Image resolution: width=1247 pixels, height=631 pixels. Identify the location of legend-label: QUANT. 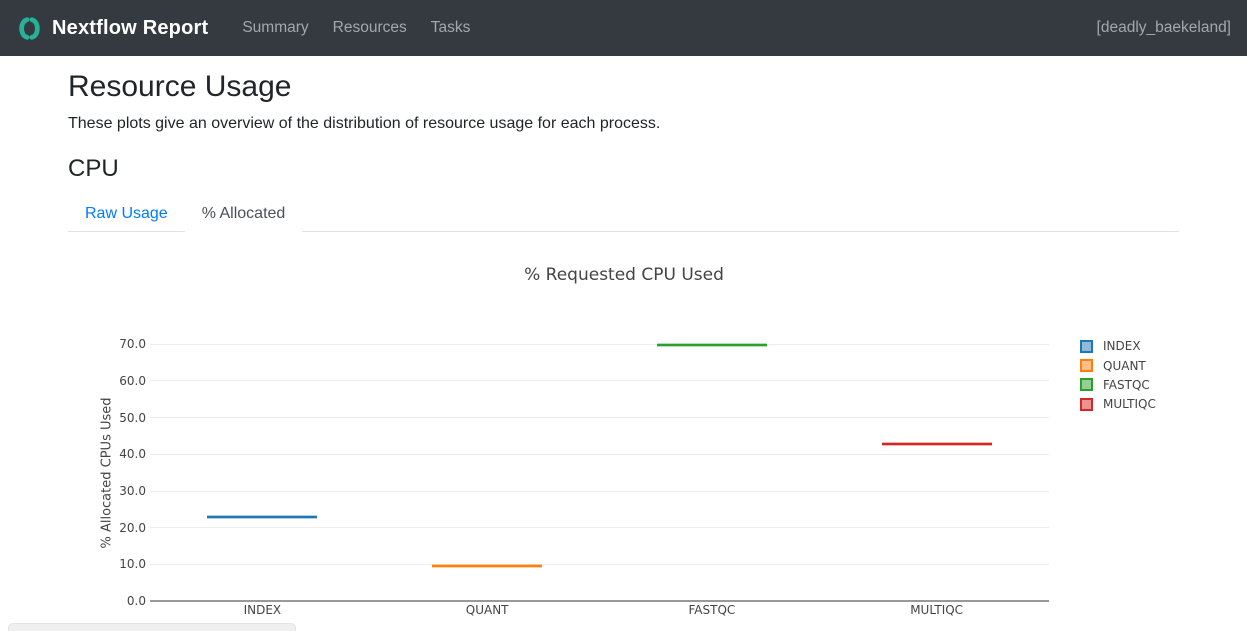
(1124, 365).